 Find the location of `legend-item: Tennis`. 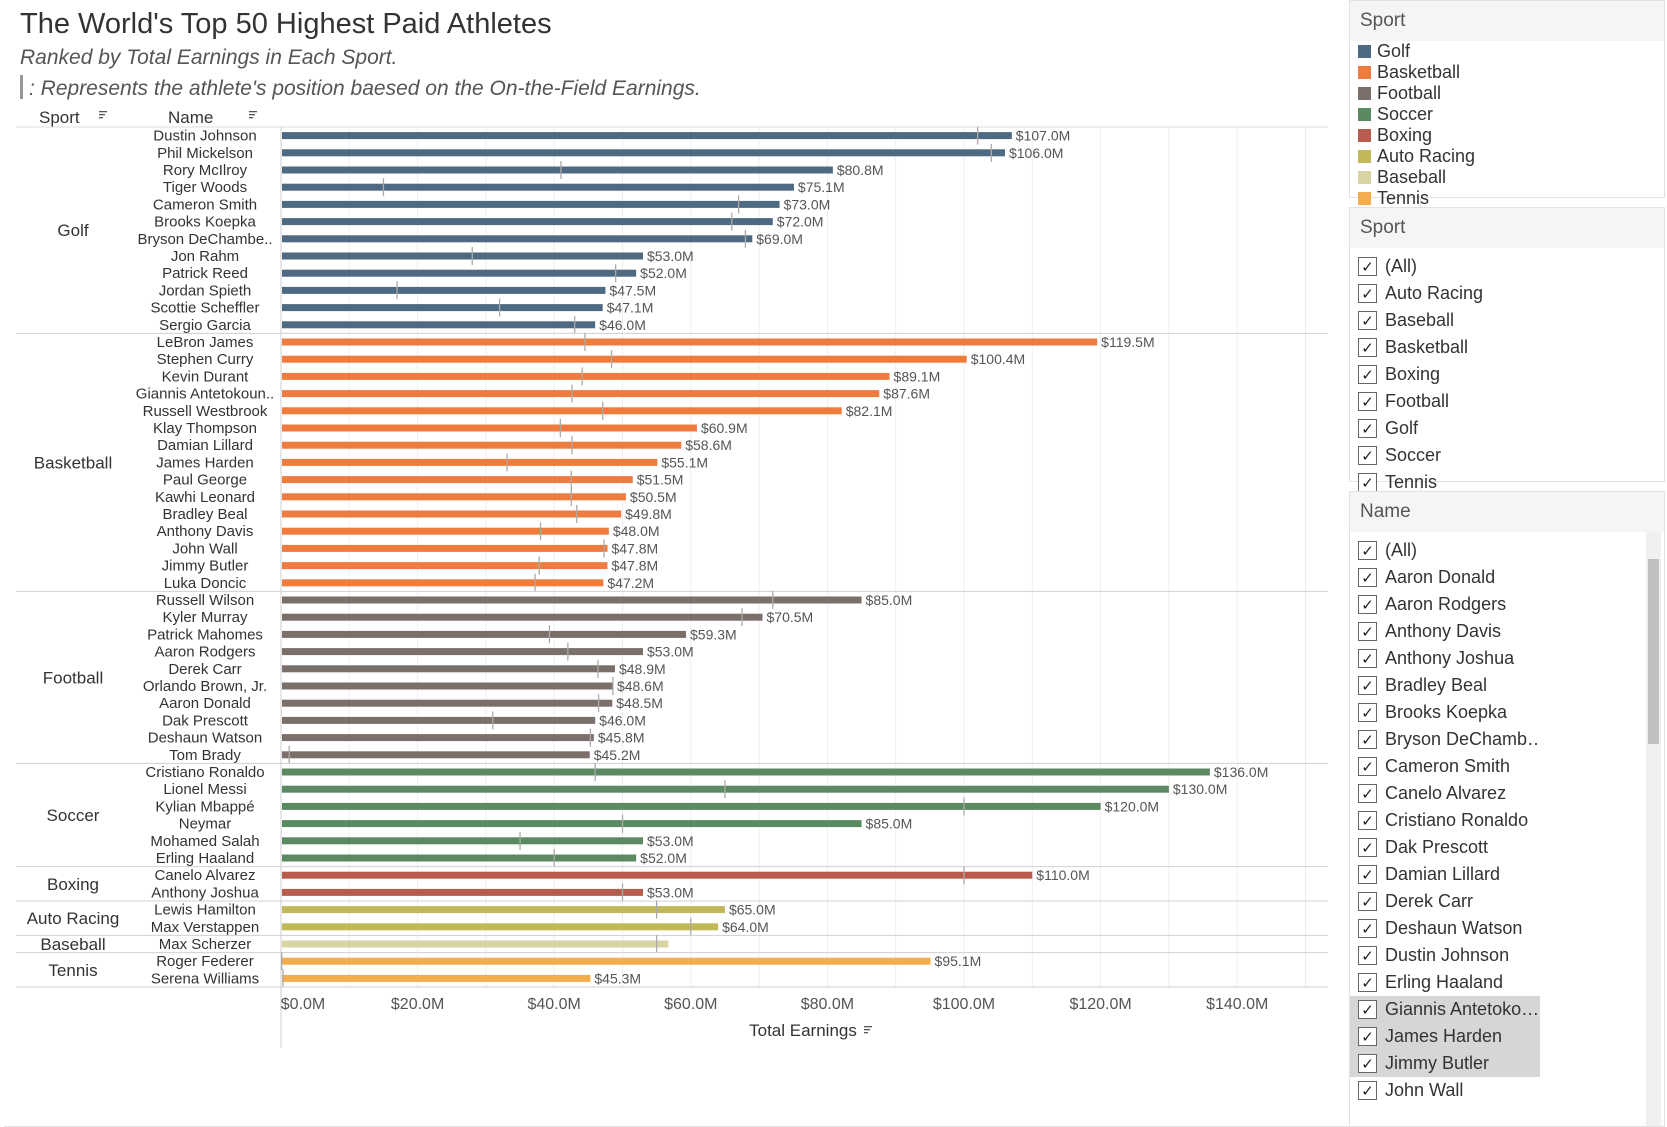

legend-item: Tennis is located at coordinates (1507, 198).